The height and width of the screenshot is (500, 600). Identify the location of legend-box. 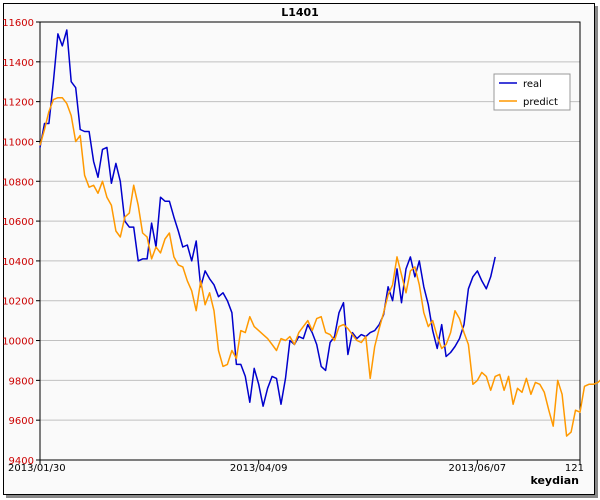
(532, 92).